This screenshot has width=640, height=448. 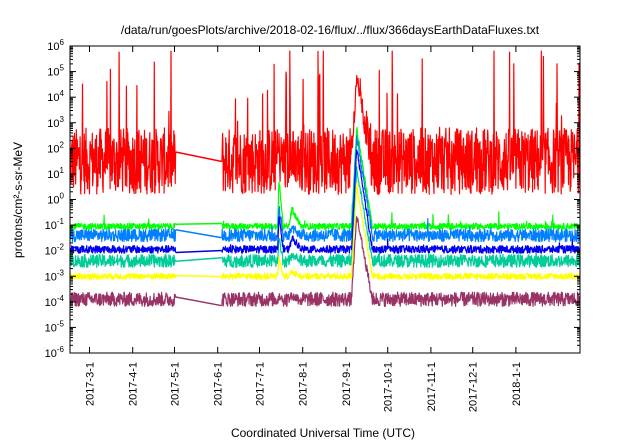 I want to click on x-tick-label: 2017-10-1, so click(x=389, y=387).